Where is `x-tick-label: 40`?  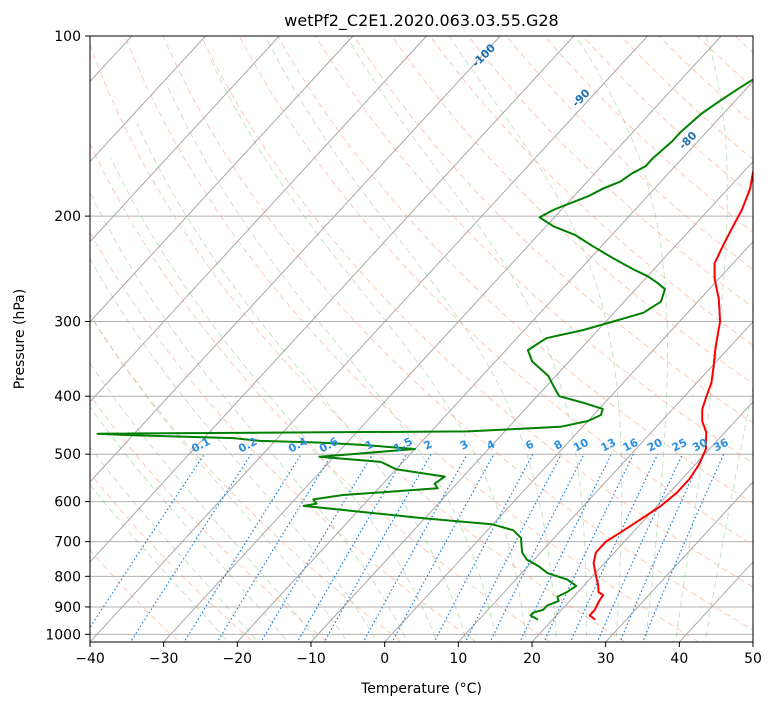 x-tick-label: 40 is located at coordinates (679, 659).